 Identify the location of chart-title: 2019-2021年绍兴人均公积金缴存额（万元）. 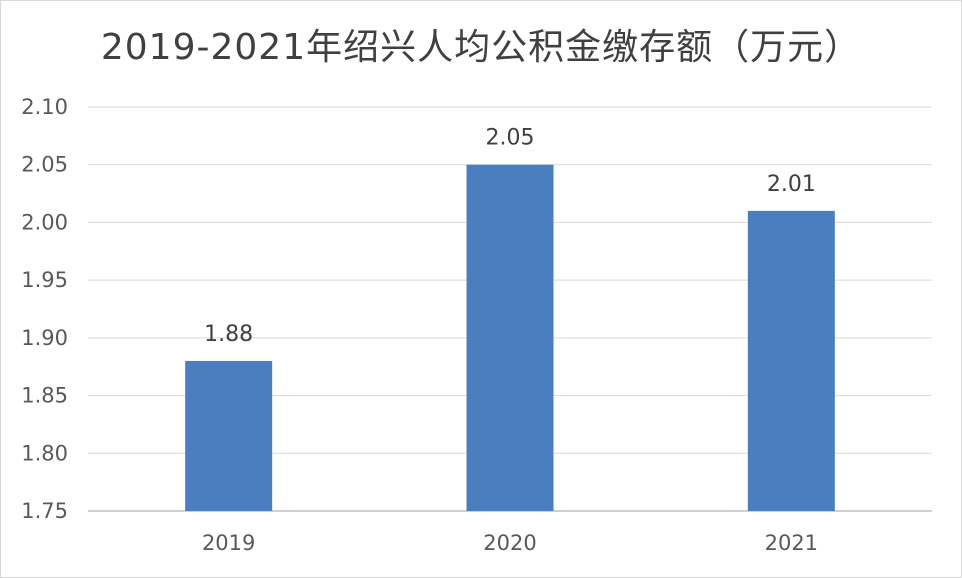
(481, 47).